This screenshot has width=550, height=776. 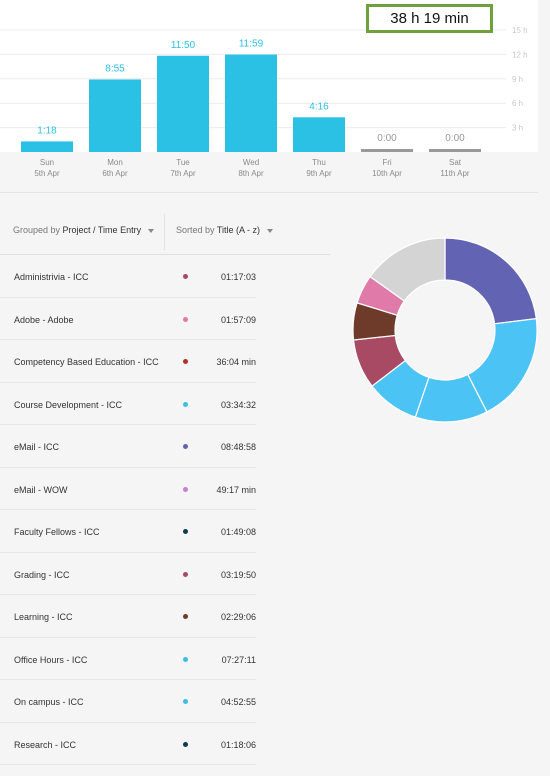 What do you see at coordinates (238, 617) in the screenshot?
I see `entry-duration: 02:29:06` at bounding box center [238, 617].